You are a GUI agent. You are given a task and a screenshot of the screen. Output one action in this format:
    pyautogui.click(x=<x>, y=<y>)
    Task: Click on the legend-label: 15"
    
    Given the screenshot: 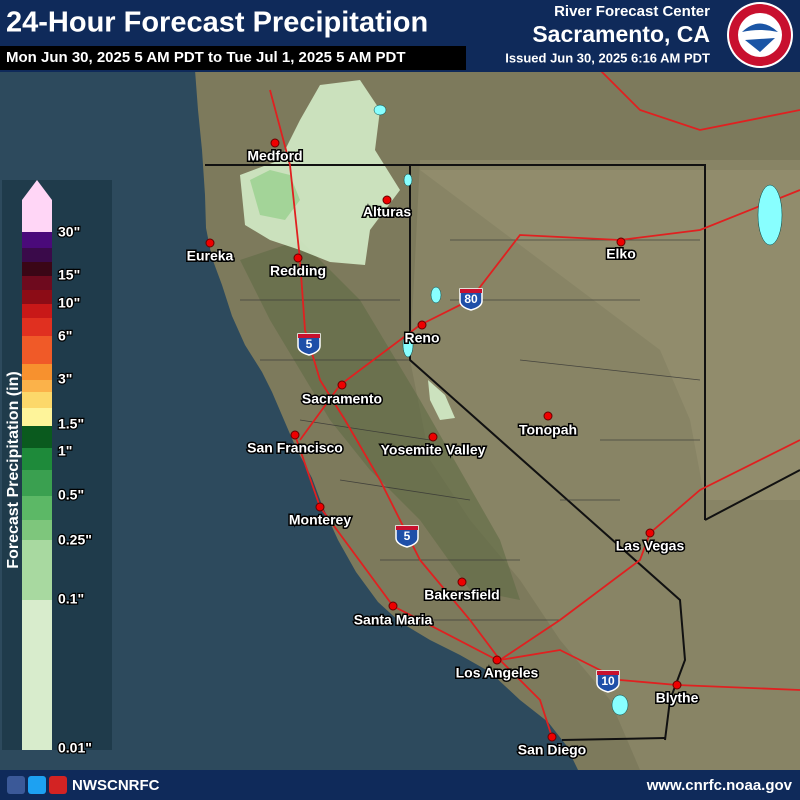 What is the action you would take?
    pyautogui.click(x=69, y=275)
    